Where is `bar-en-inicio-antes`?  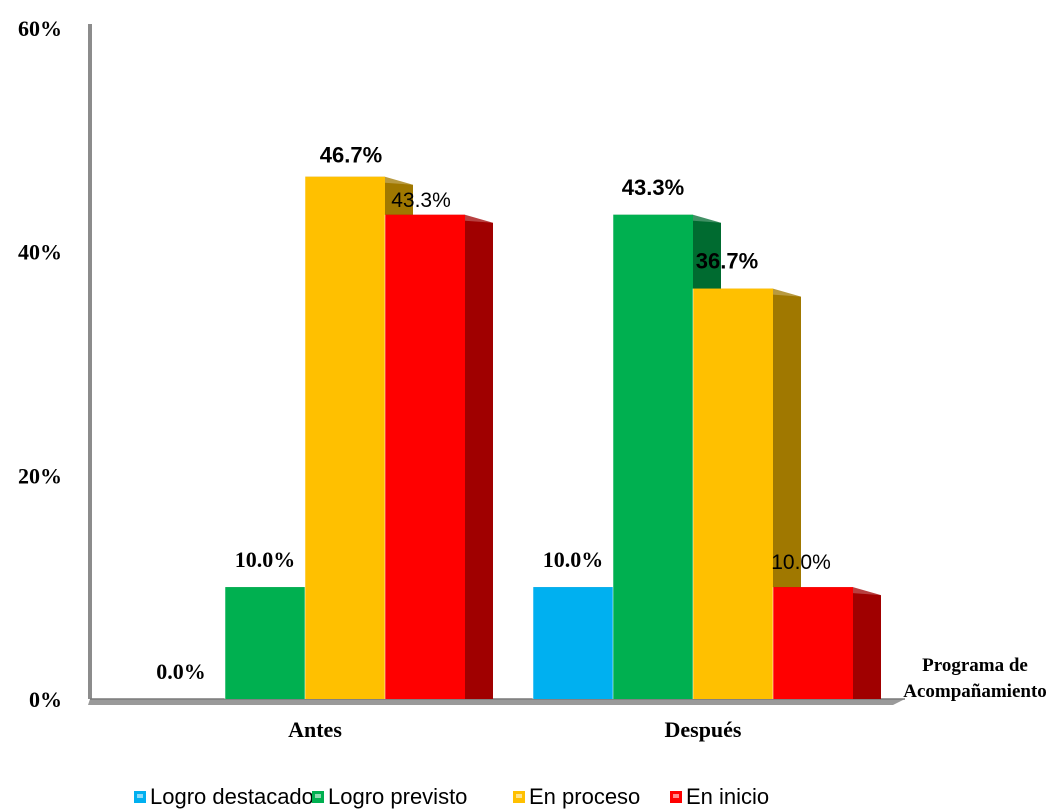 bar-en-inicio-antes is located at coordinates (438, 457).